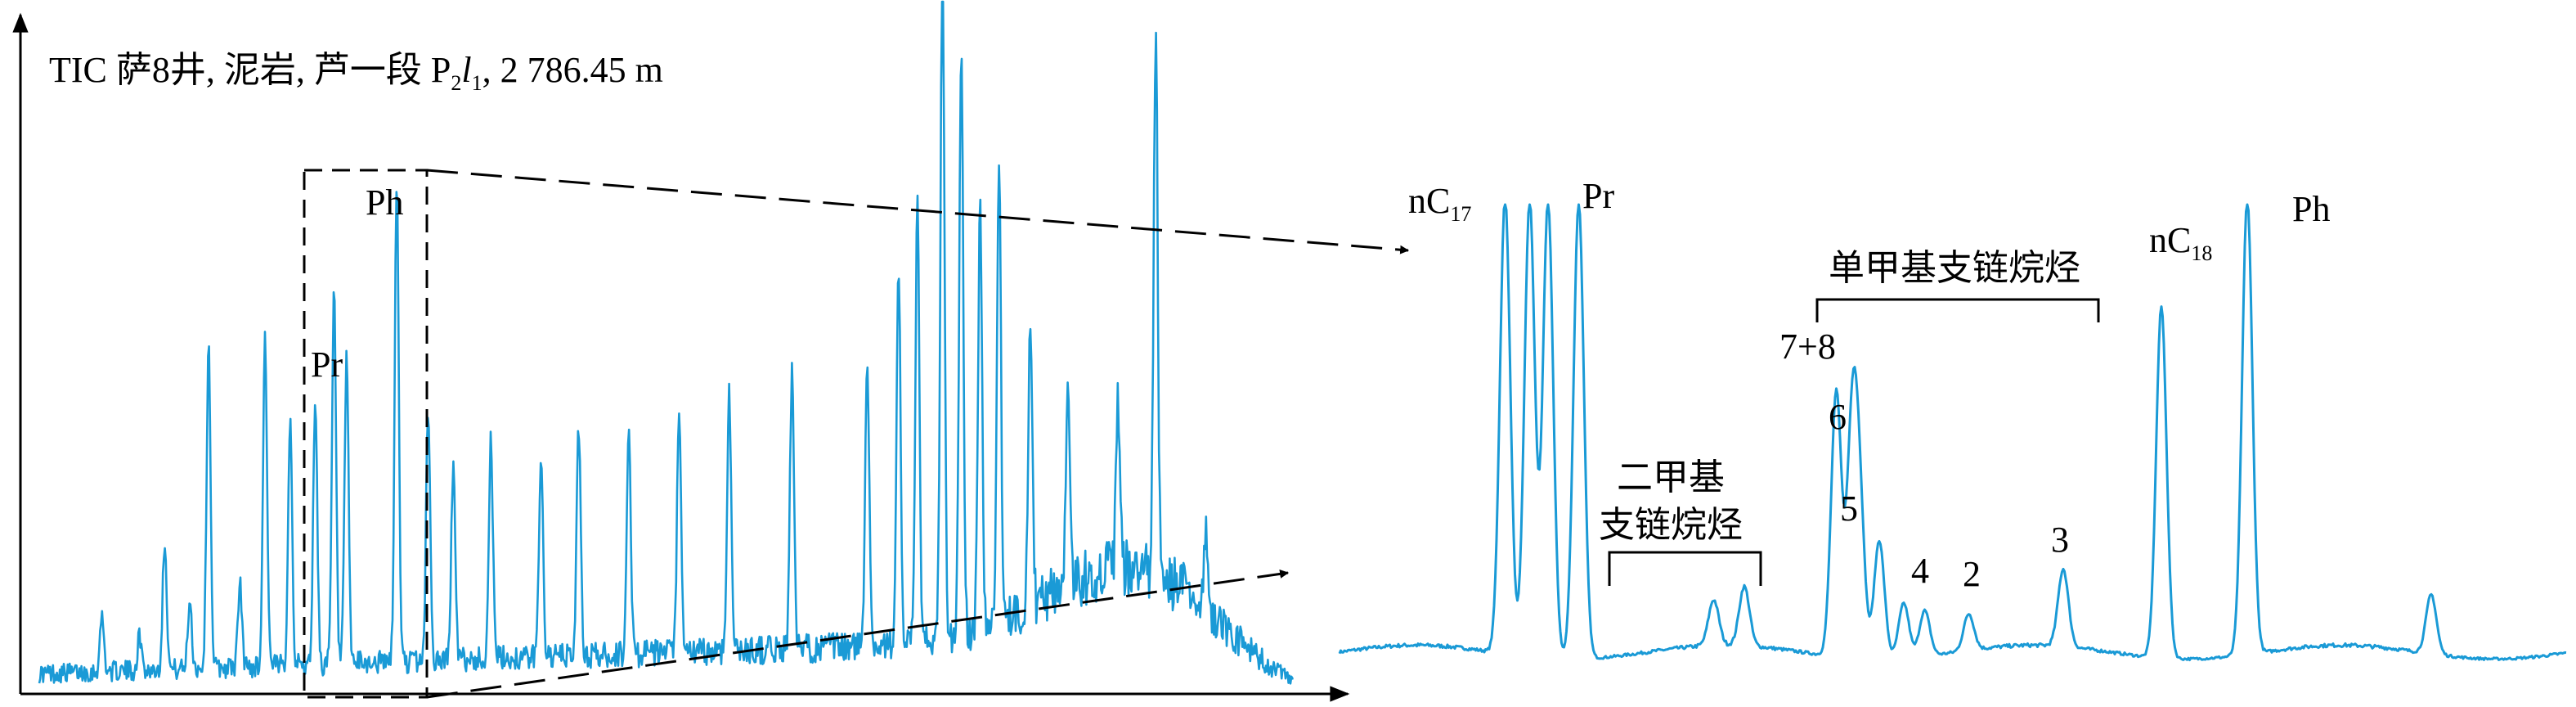  I want to click on peak-label-nc18: nC18, so click(2180, 242).